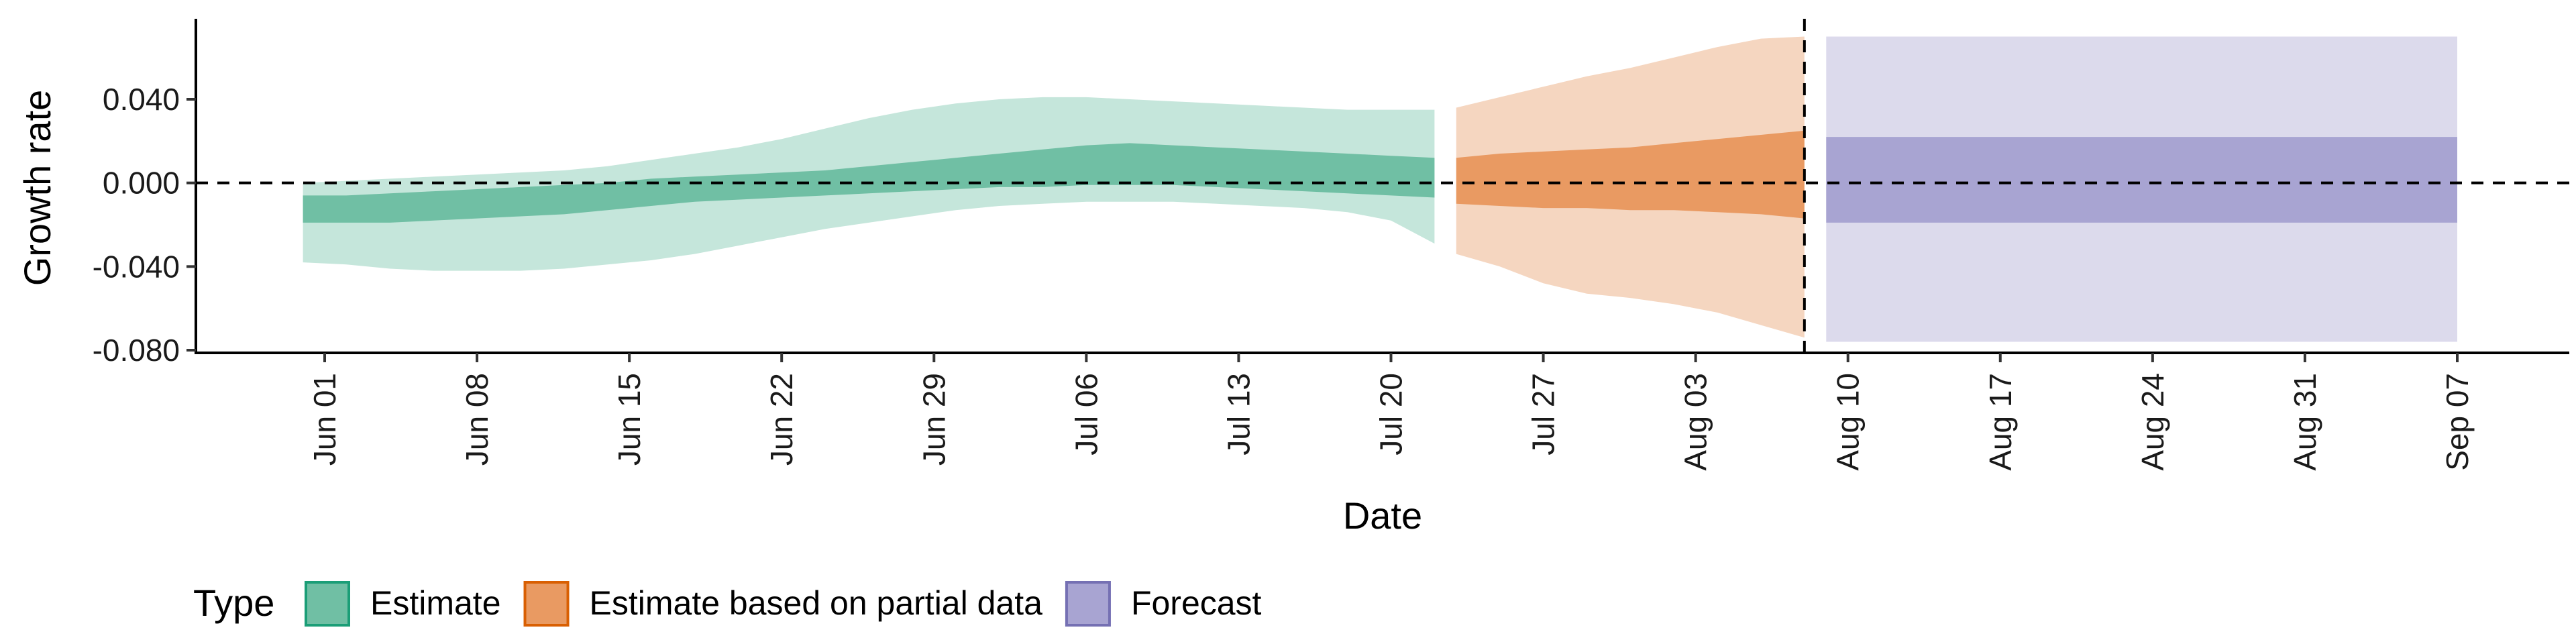  Describe the element at coordinates (435, 603) in the screenshot. I see `legend-label-1: Estimate` at that location.